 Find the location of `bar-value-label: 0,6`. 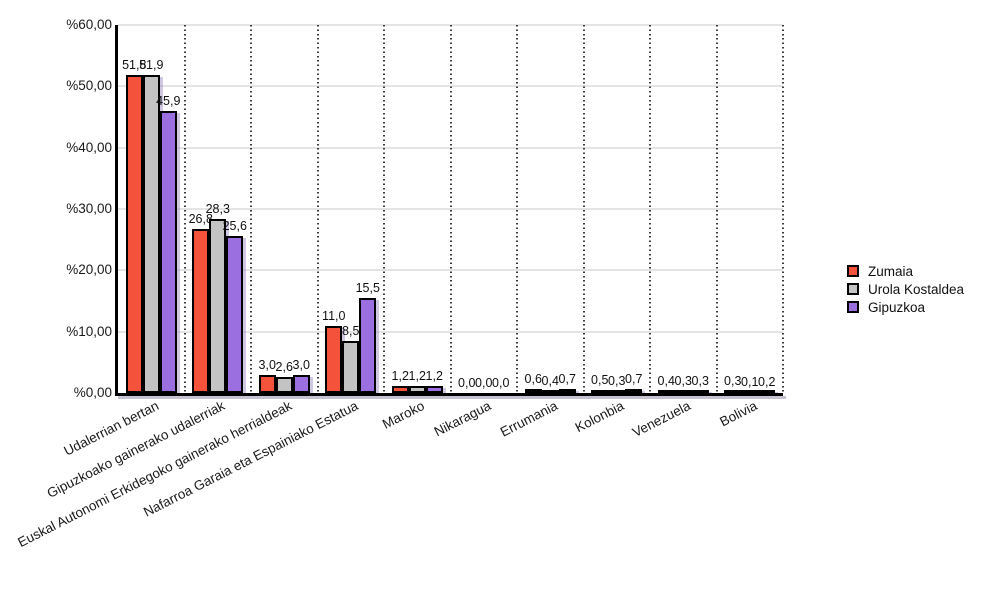

bar-value-label: 0,6 is located at coordinates (533, 379).